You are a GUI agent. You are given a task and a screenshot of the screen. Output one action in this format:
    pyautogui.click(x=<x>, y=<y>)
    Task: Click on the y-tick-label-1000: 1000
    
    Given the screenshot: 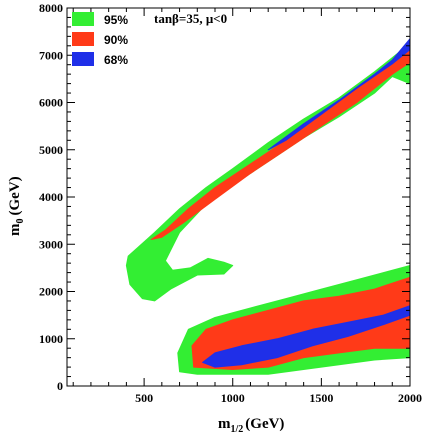 What is the action you would take?
    pyautogui.click(x=51, y=339)
    